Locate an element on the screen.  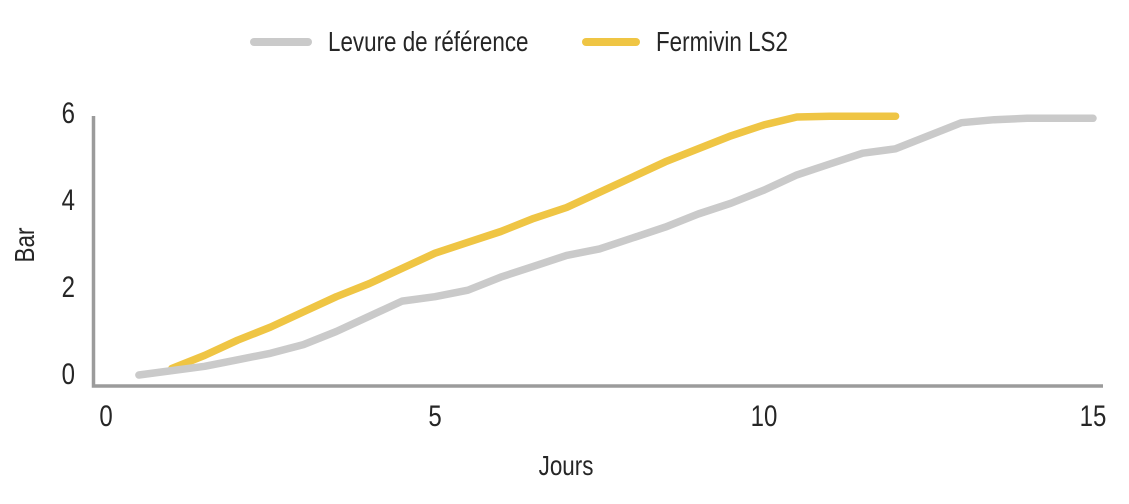
y-tick-label-6: 6 is located at coordinates (68, 113).